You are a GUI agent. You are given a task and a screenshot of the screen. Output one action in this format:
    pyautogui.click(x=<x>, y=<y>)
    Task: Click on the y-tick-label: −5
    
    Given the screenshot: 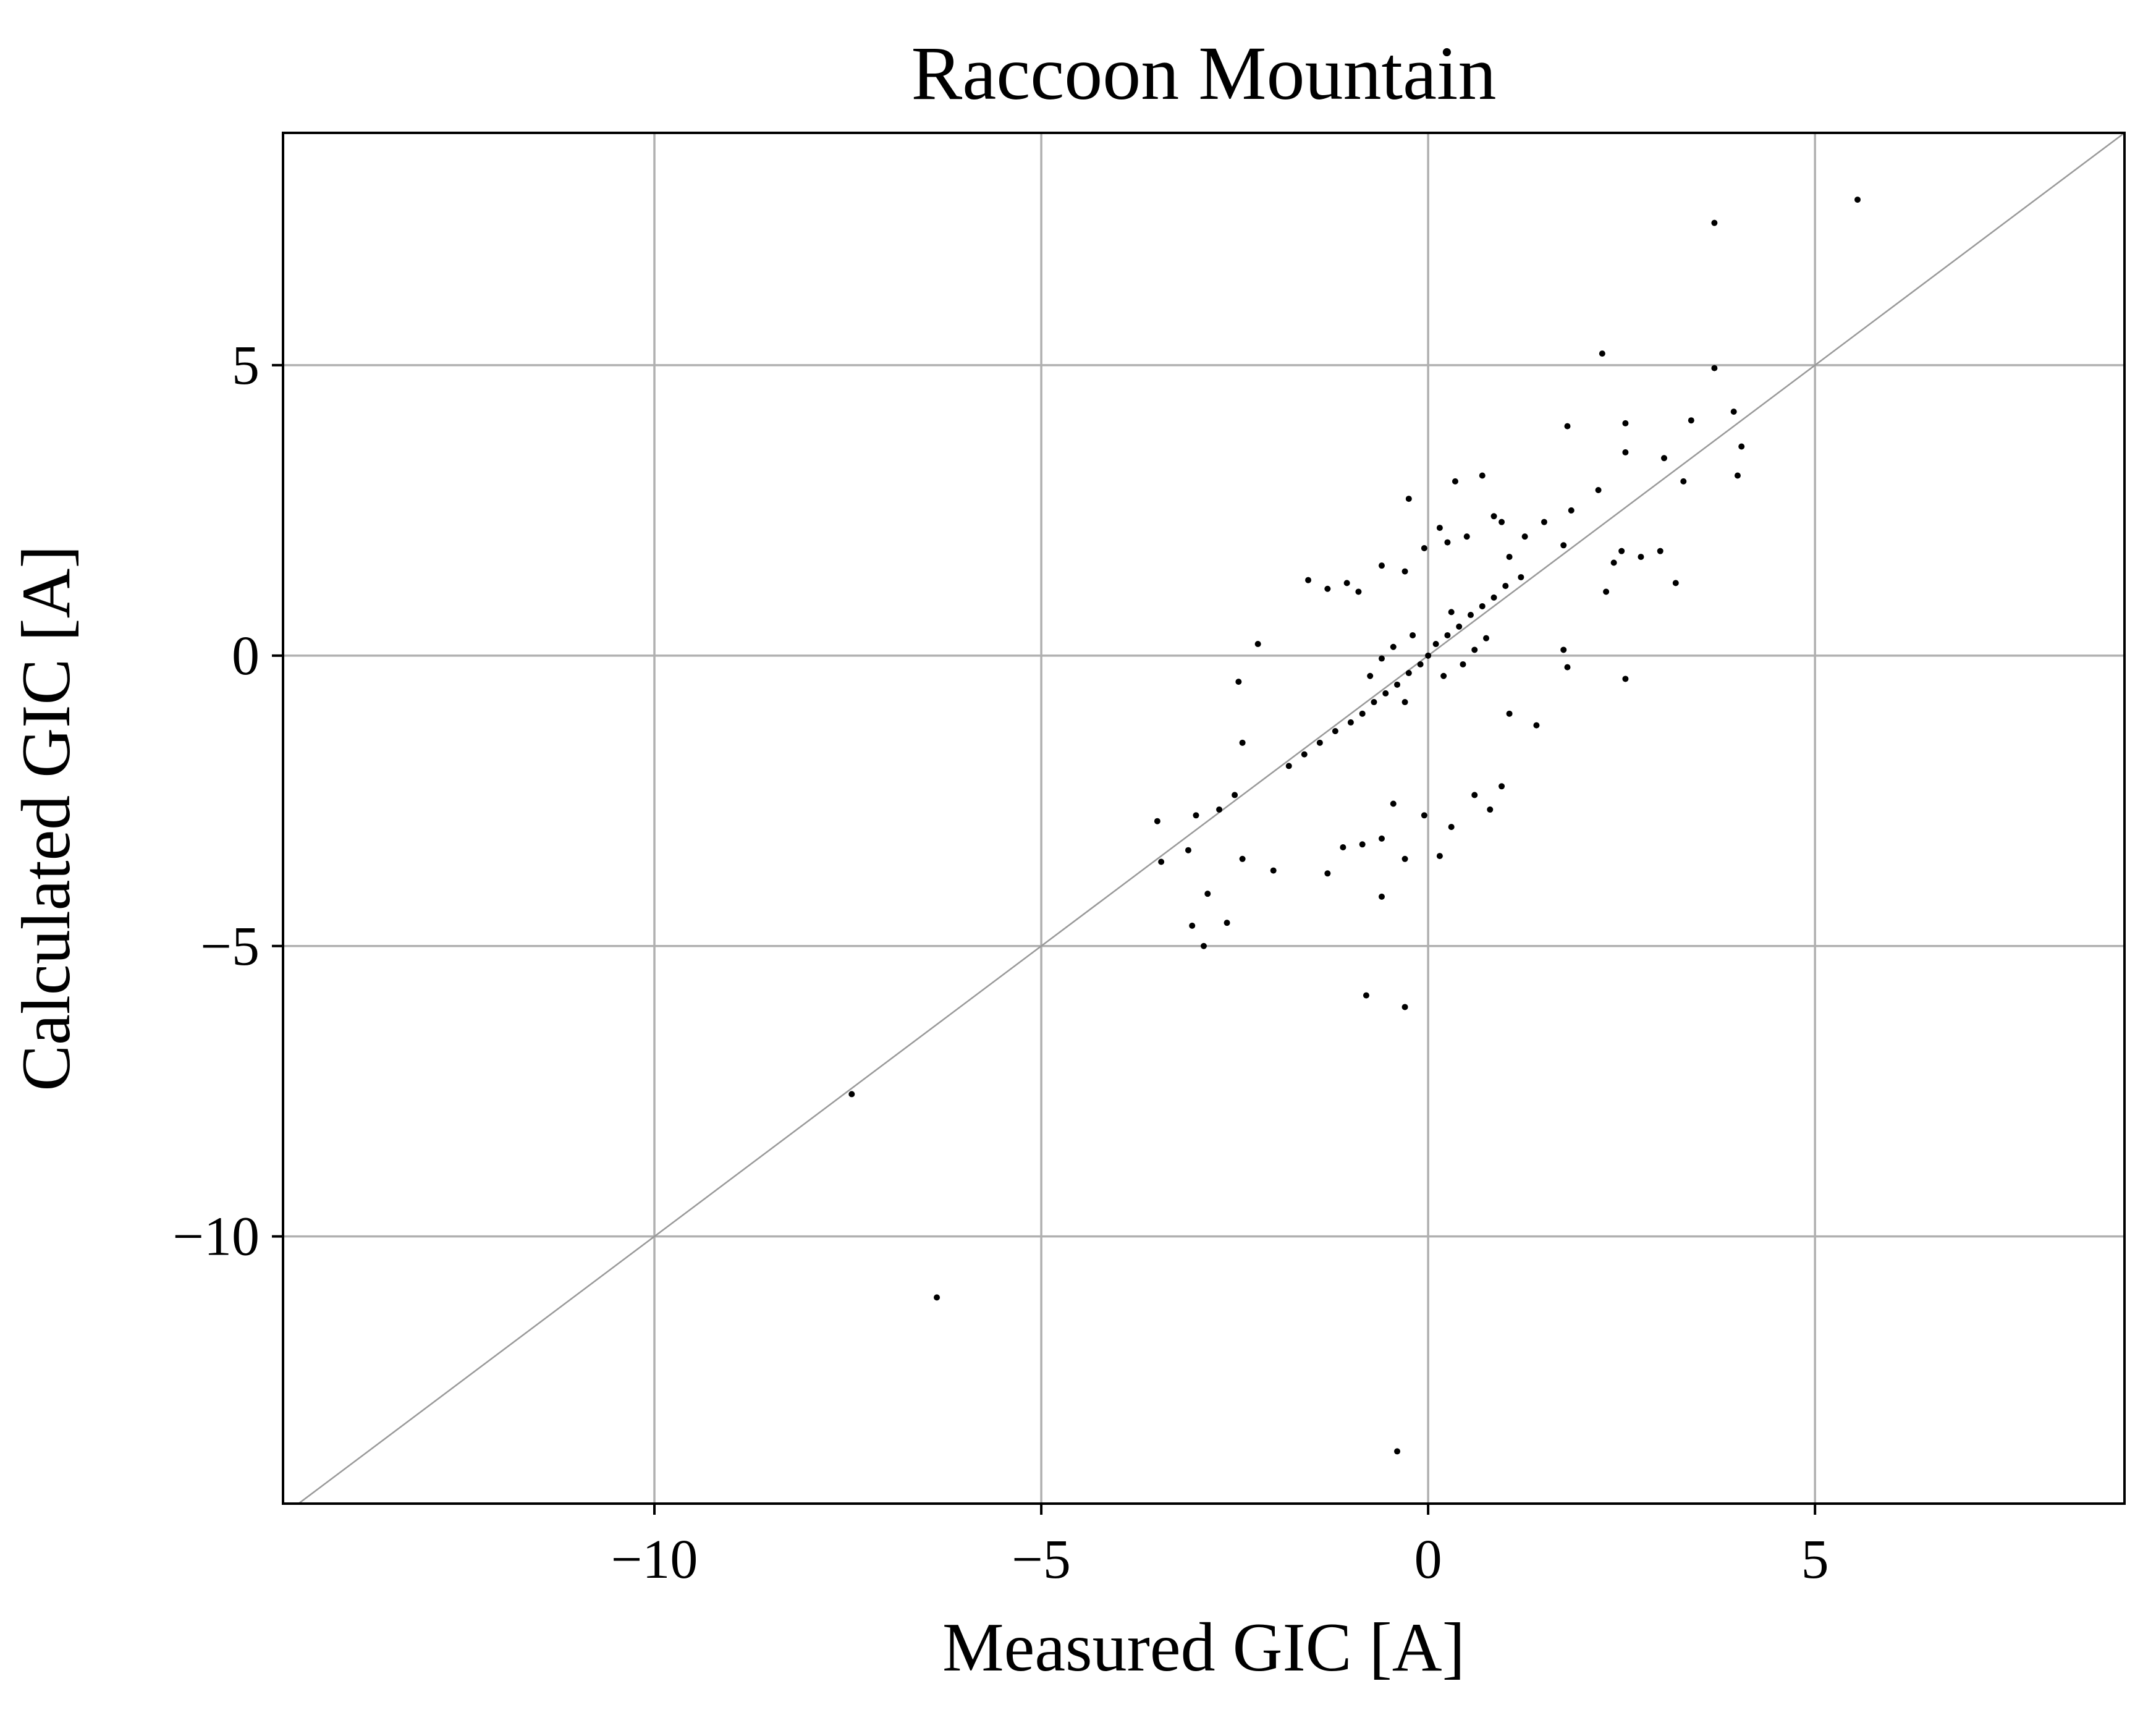 What is the action you would take?
    pyautogui.click(x=230, y=946)
    